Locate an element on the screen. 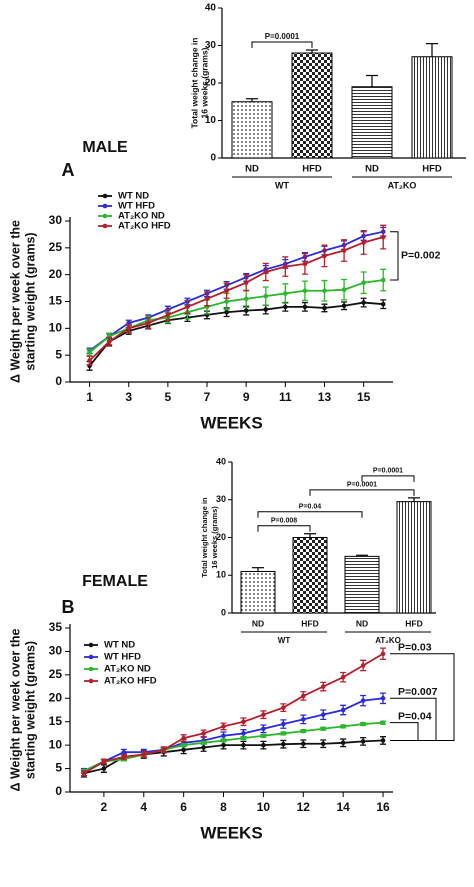 The image size is (474, 887). sex-label: MALE is located at coordinates (105, 147).